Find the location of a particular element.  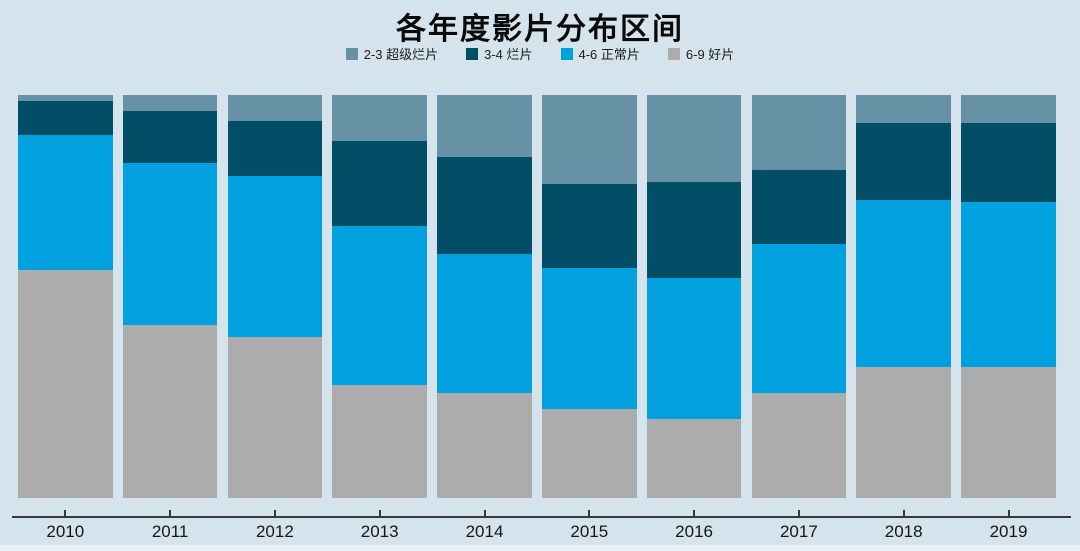

bar-column-2011 is located at coordinates (170, 296).